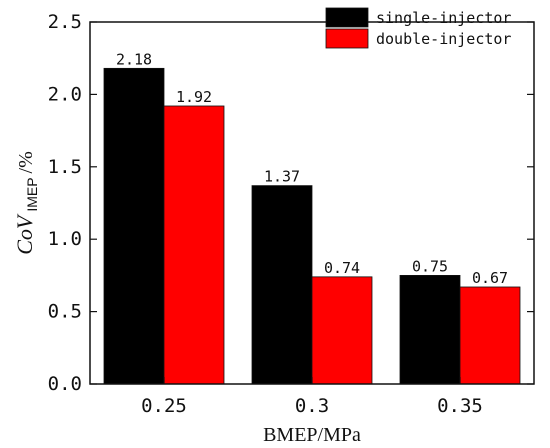 This screenshot has height=448, width=550. I want to click on x-axis-title: BMEP/MPa, so click(312, 435).